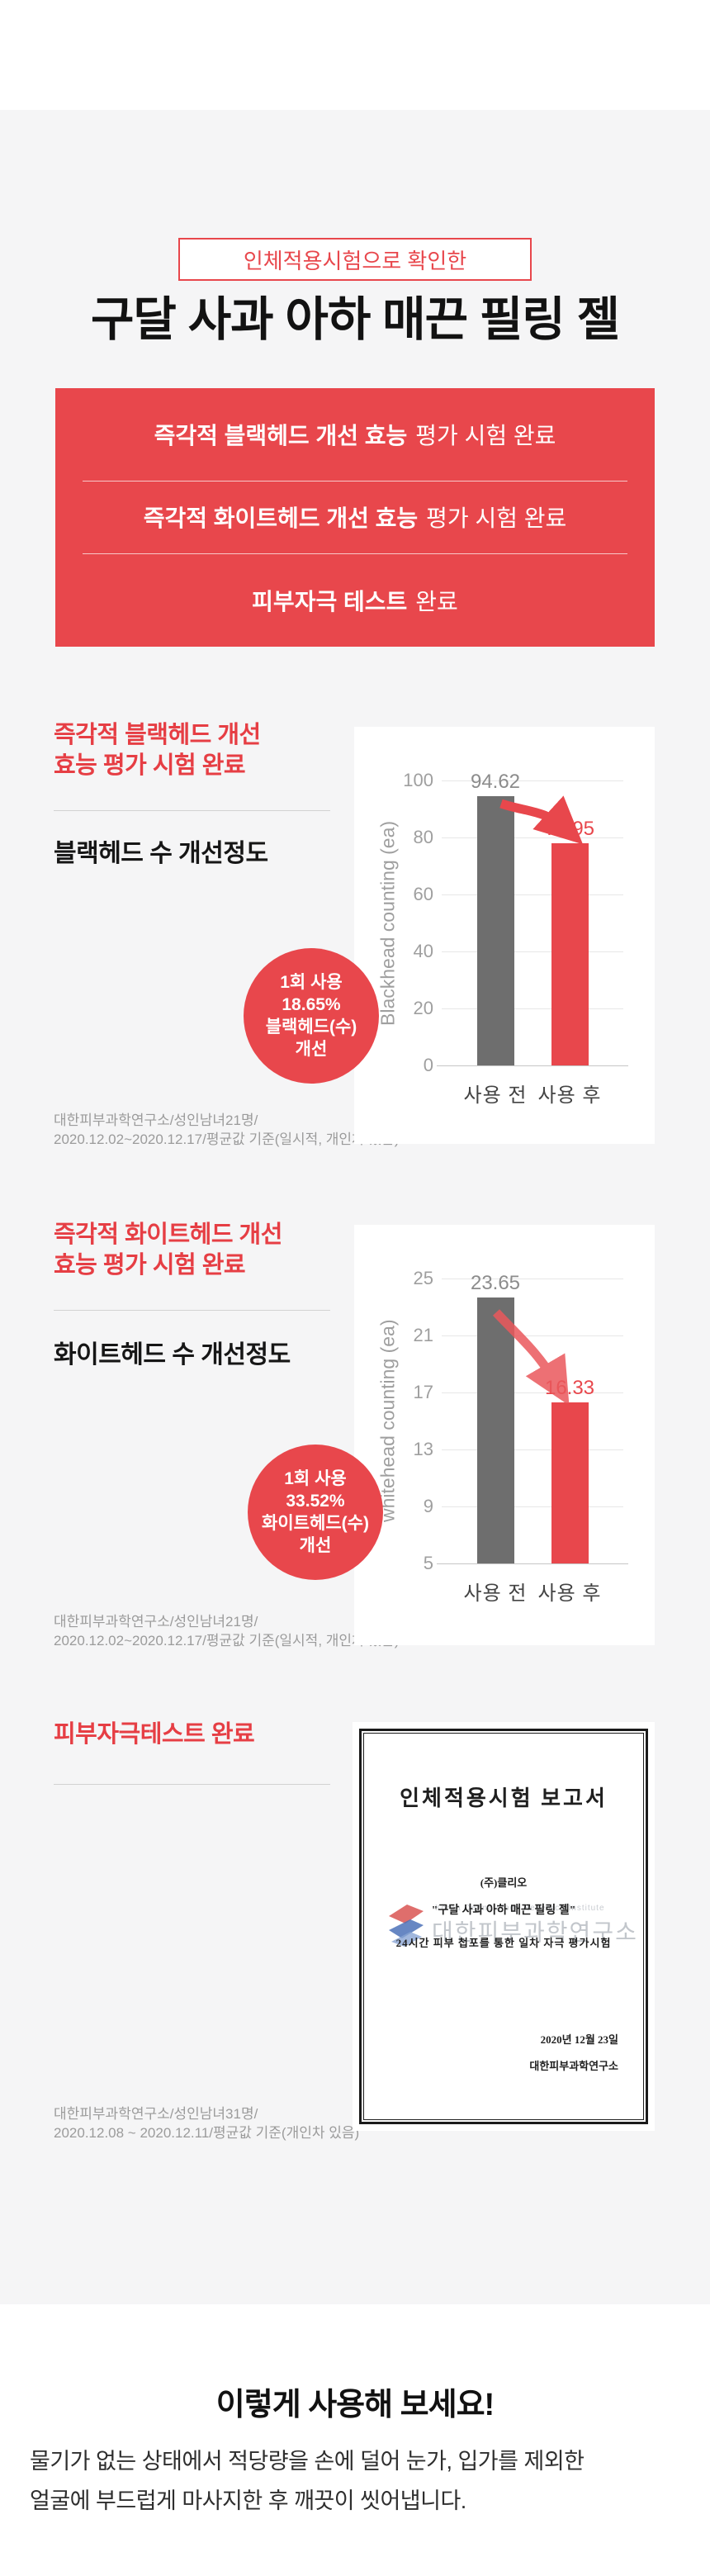  I want to click on claim-row: 피부자극 테스트 완료, so click(355, 600).